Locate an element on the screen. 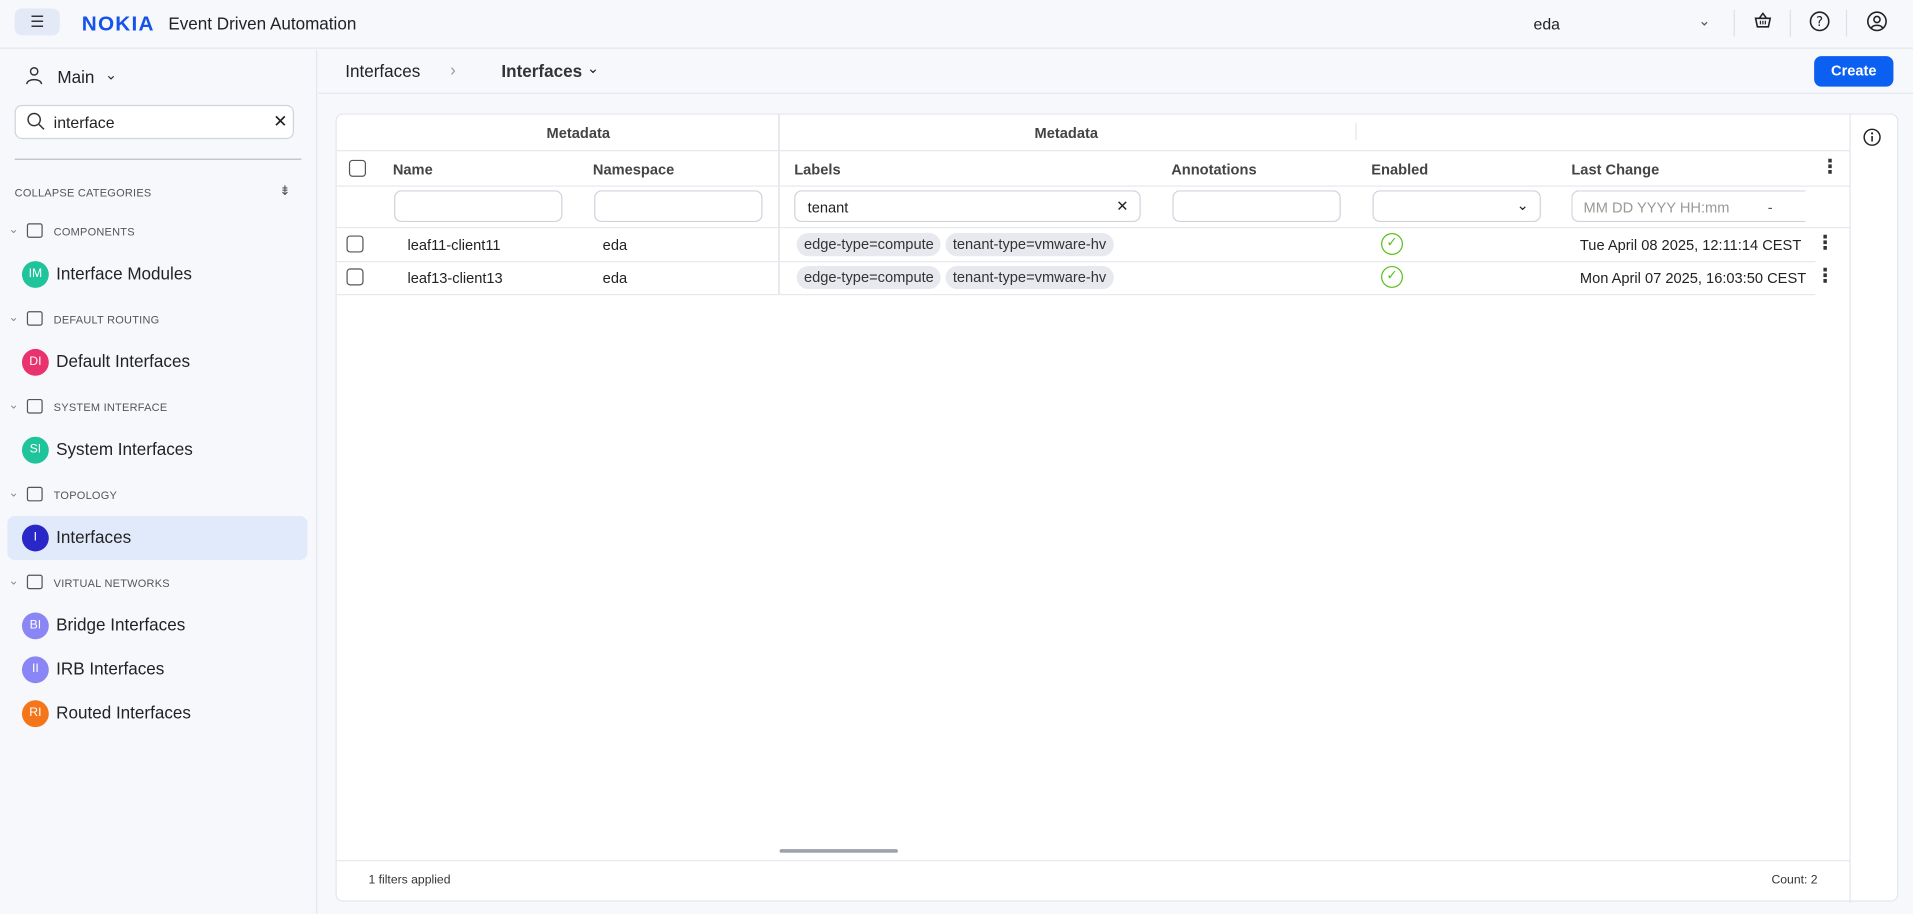  avatar: BI is located at coordinates (35, 626).